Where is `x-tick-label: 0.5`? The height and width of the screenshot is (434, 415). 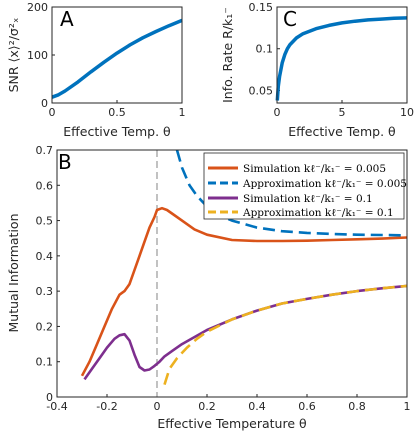
x-tick-label: 0.5 is located at coordinates (117, 112).